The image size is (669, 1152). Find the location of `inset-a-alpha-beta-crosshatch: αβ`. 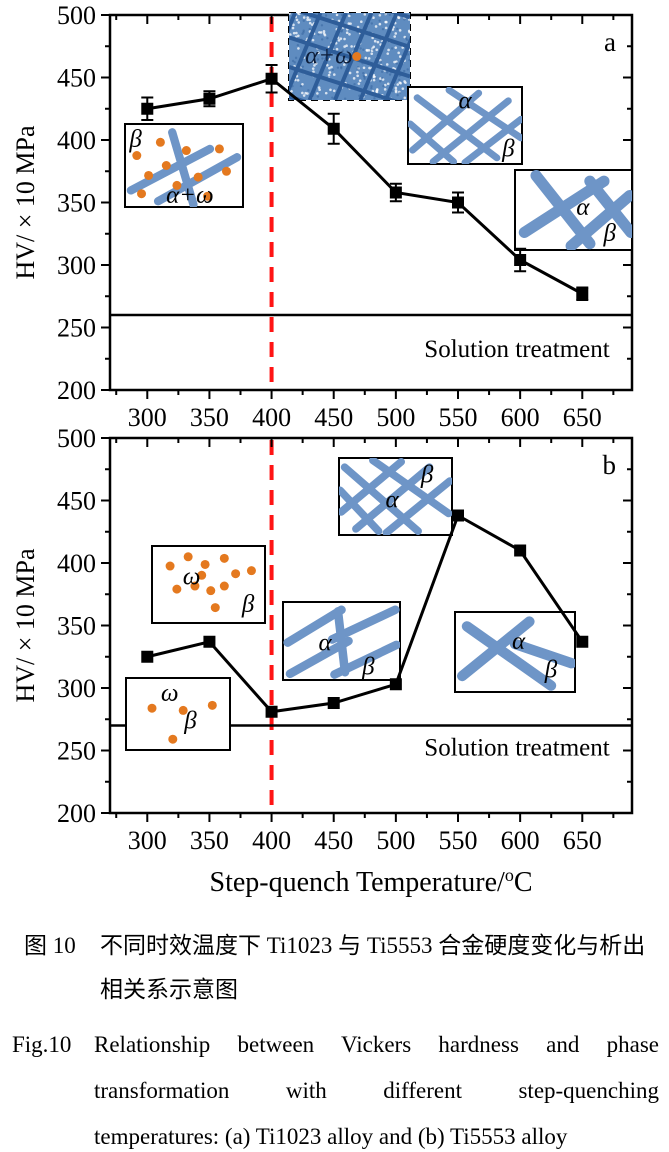

inset-a-alpha-beta-crosshatch: αβ is located at coordinates (465, 125).